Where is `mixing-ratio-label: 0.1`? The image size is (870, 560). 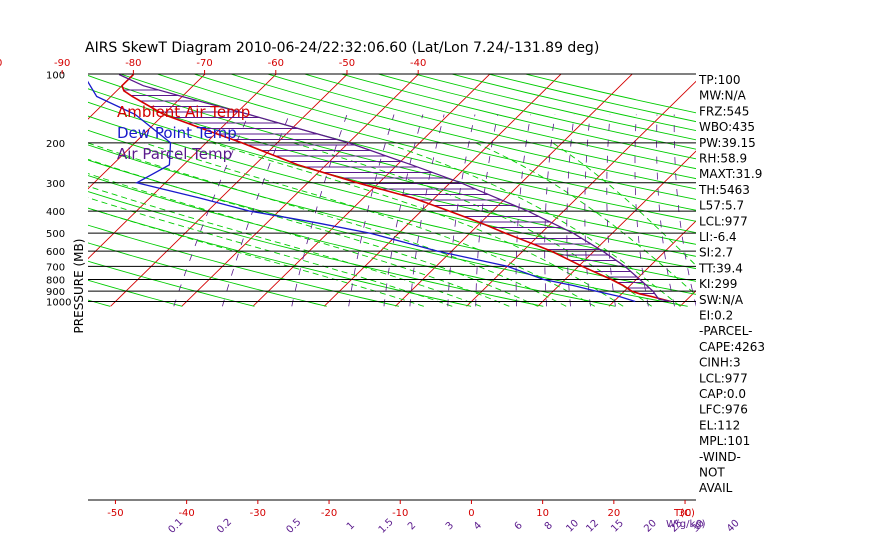
mixing-ratio-label: 0.1 is located at coordinates (176, 526).